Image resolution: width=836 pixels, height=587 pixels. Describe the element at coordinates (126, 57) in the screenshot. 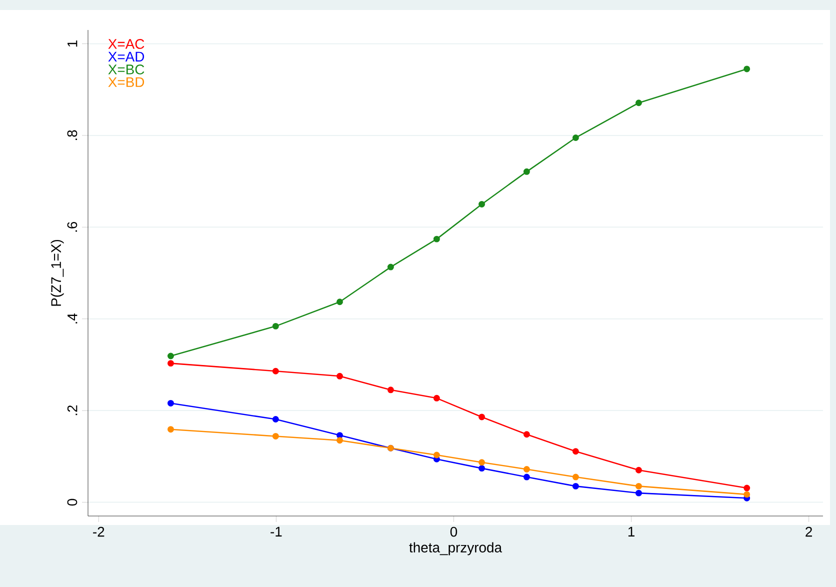

I see `text: X=AD` at that location.